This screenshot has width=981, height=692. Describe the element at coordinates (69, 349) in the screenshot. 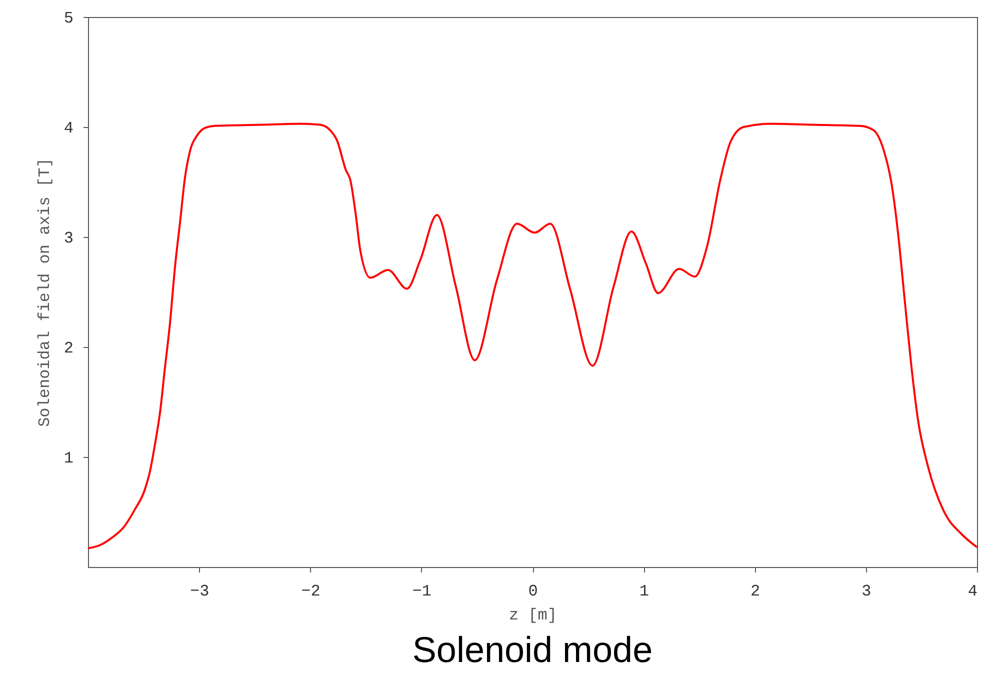

I see `y-tick-label: 2` at that location.